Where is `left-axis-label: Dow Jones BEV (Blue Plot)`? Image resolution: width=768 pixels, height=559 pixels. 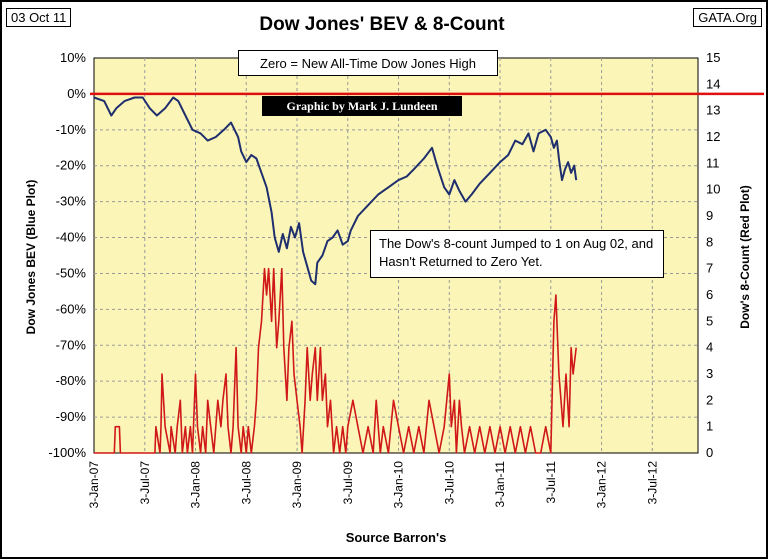 left-axis-label: Dow Jones BEV (Blue Plot) is located at coordinates (31, 257).